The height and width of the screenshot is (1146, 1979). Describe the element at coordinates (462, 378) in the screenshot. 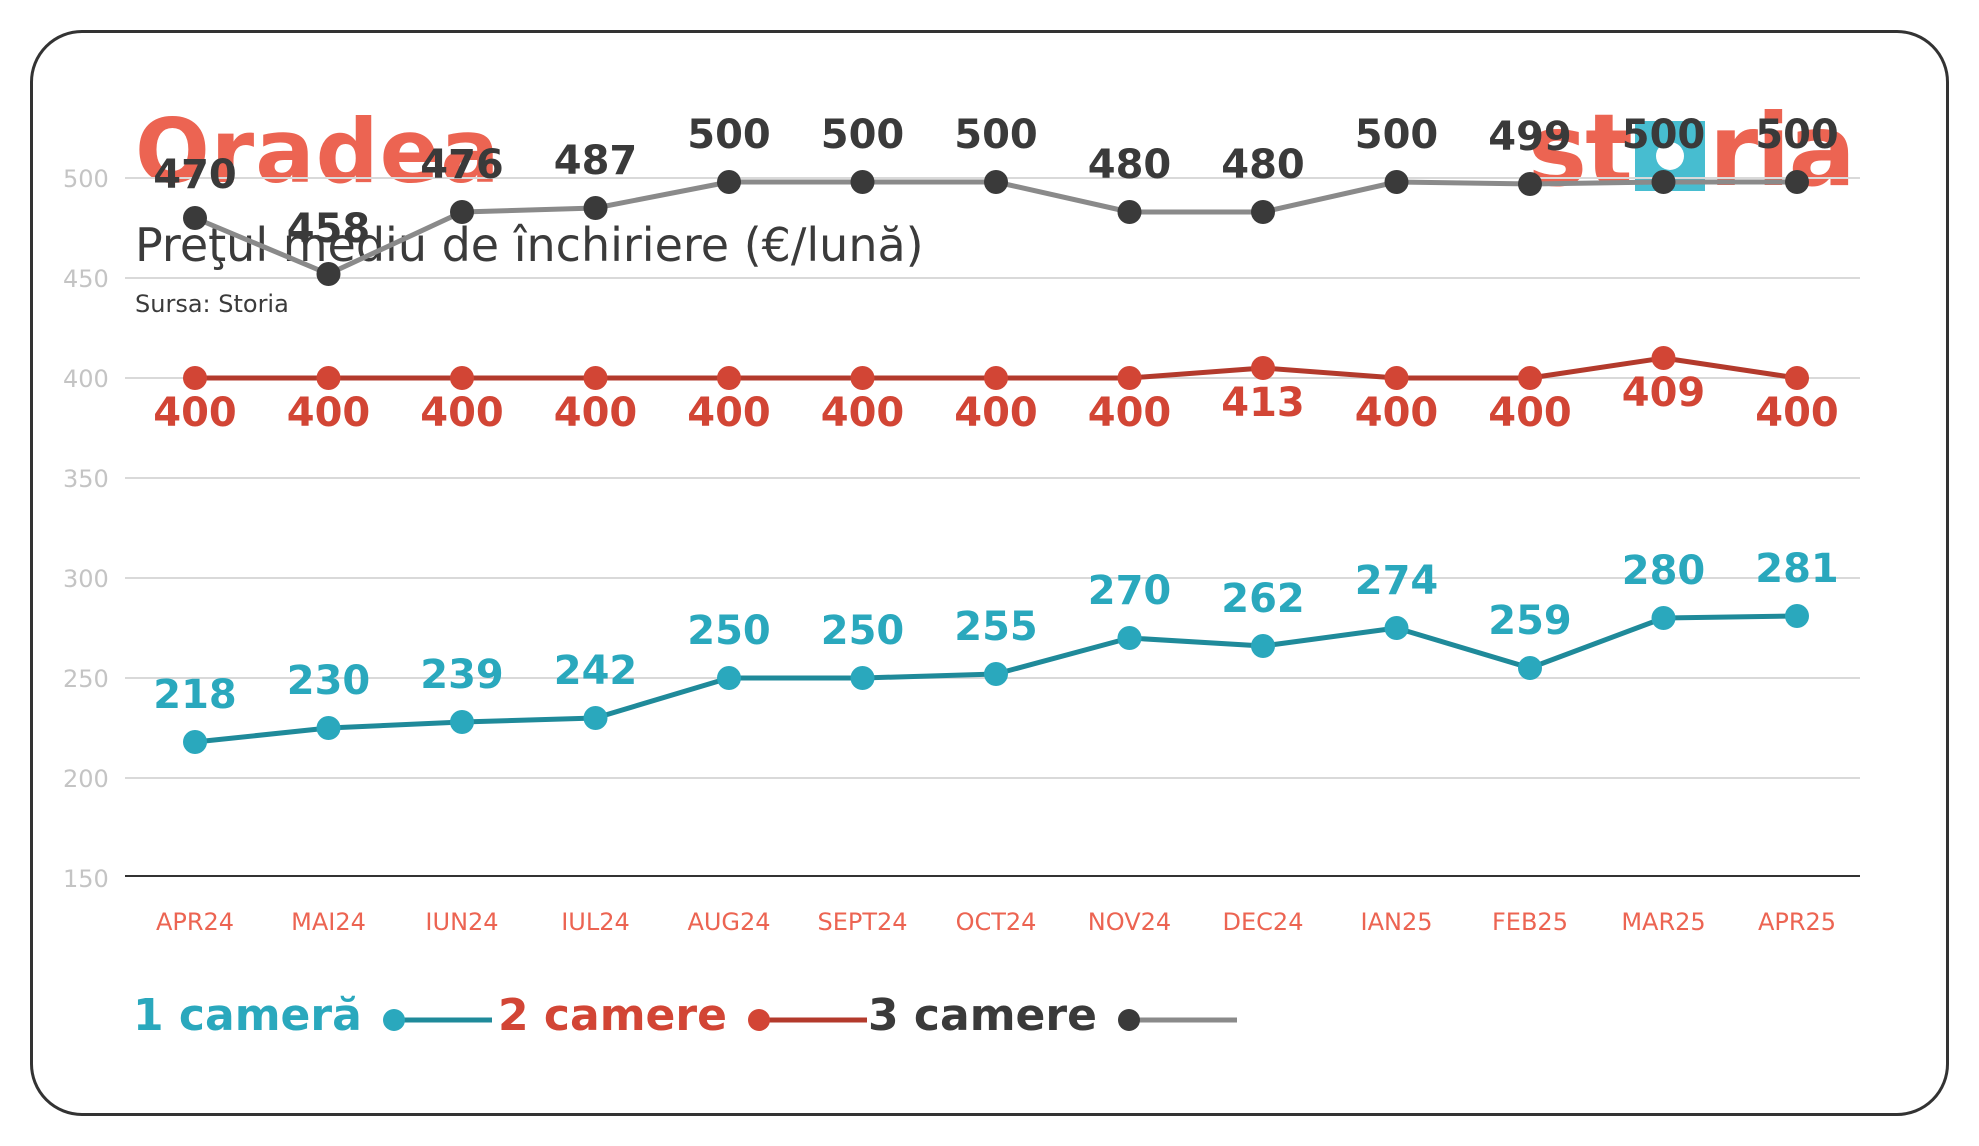

I see `data-point-s2-iun24` at that location.